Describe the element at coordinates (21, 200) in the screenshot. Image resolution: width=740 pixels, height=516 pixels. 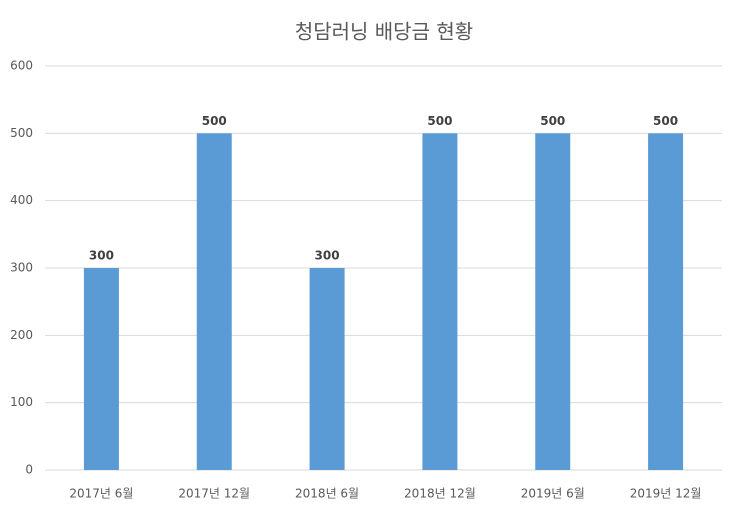
I see `y-tick-label: 400` at that location.